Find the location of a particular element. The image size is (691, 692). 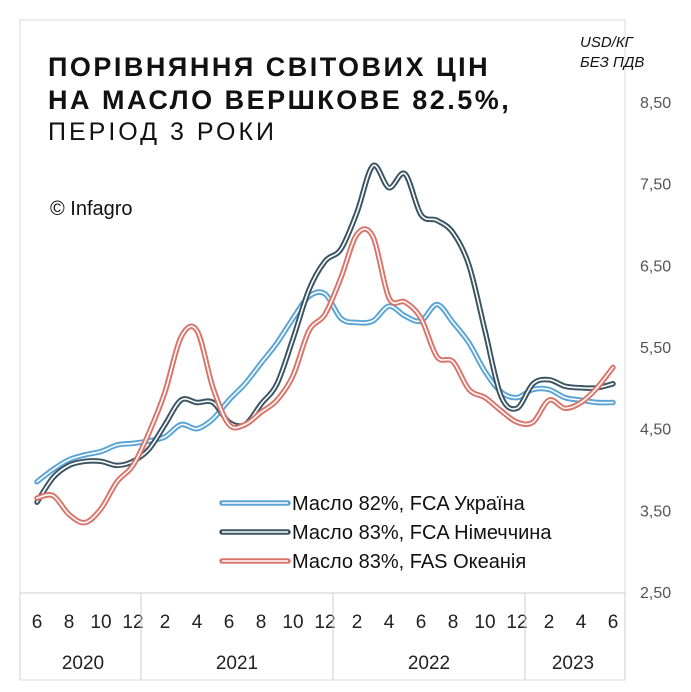

title-line-3: ПЕРІОД 3 РОКИ is located at coordinates (162, 132).